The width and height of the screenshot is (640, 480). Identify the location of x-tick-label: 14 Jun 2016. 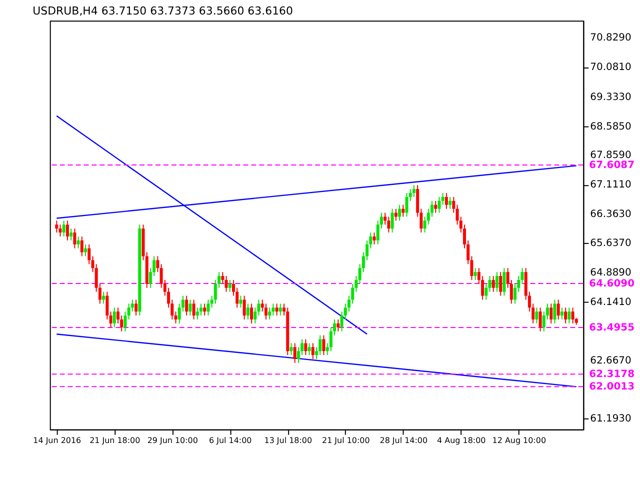
(57, 440).